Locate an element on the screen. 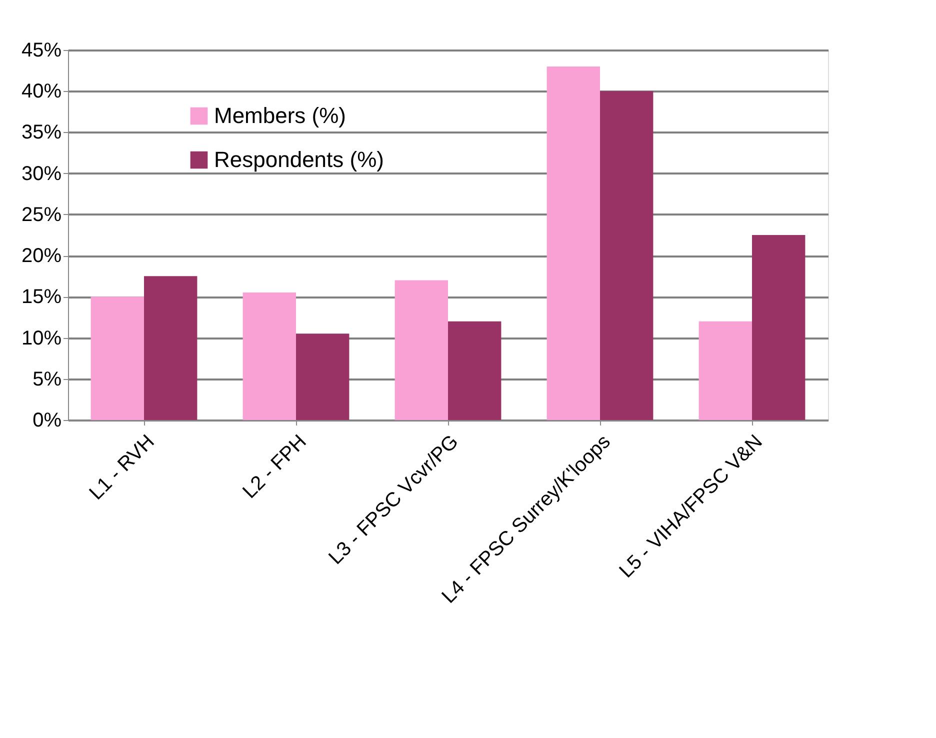  y-tick-label: 5% is located at coordinates (47, 379).